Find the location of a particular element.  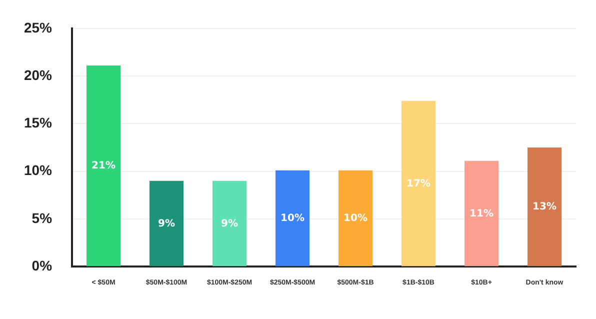

data-label: 11% is located at coordinates (482, 214).